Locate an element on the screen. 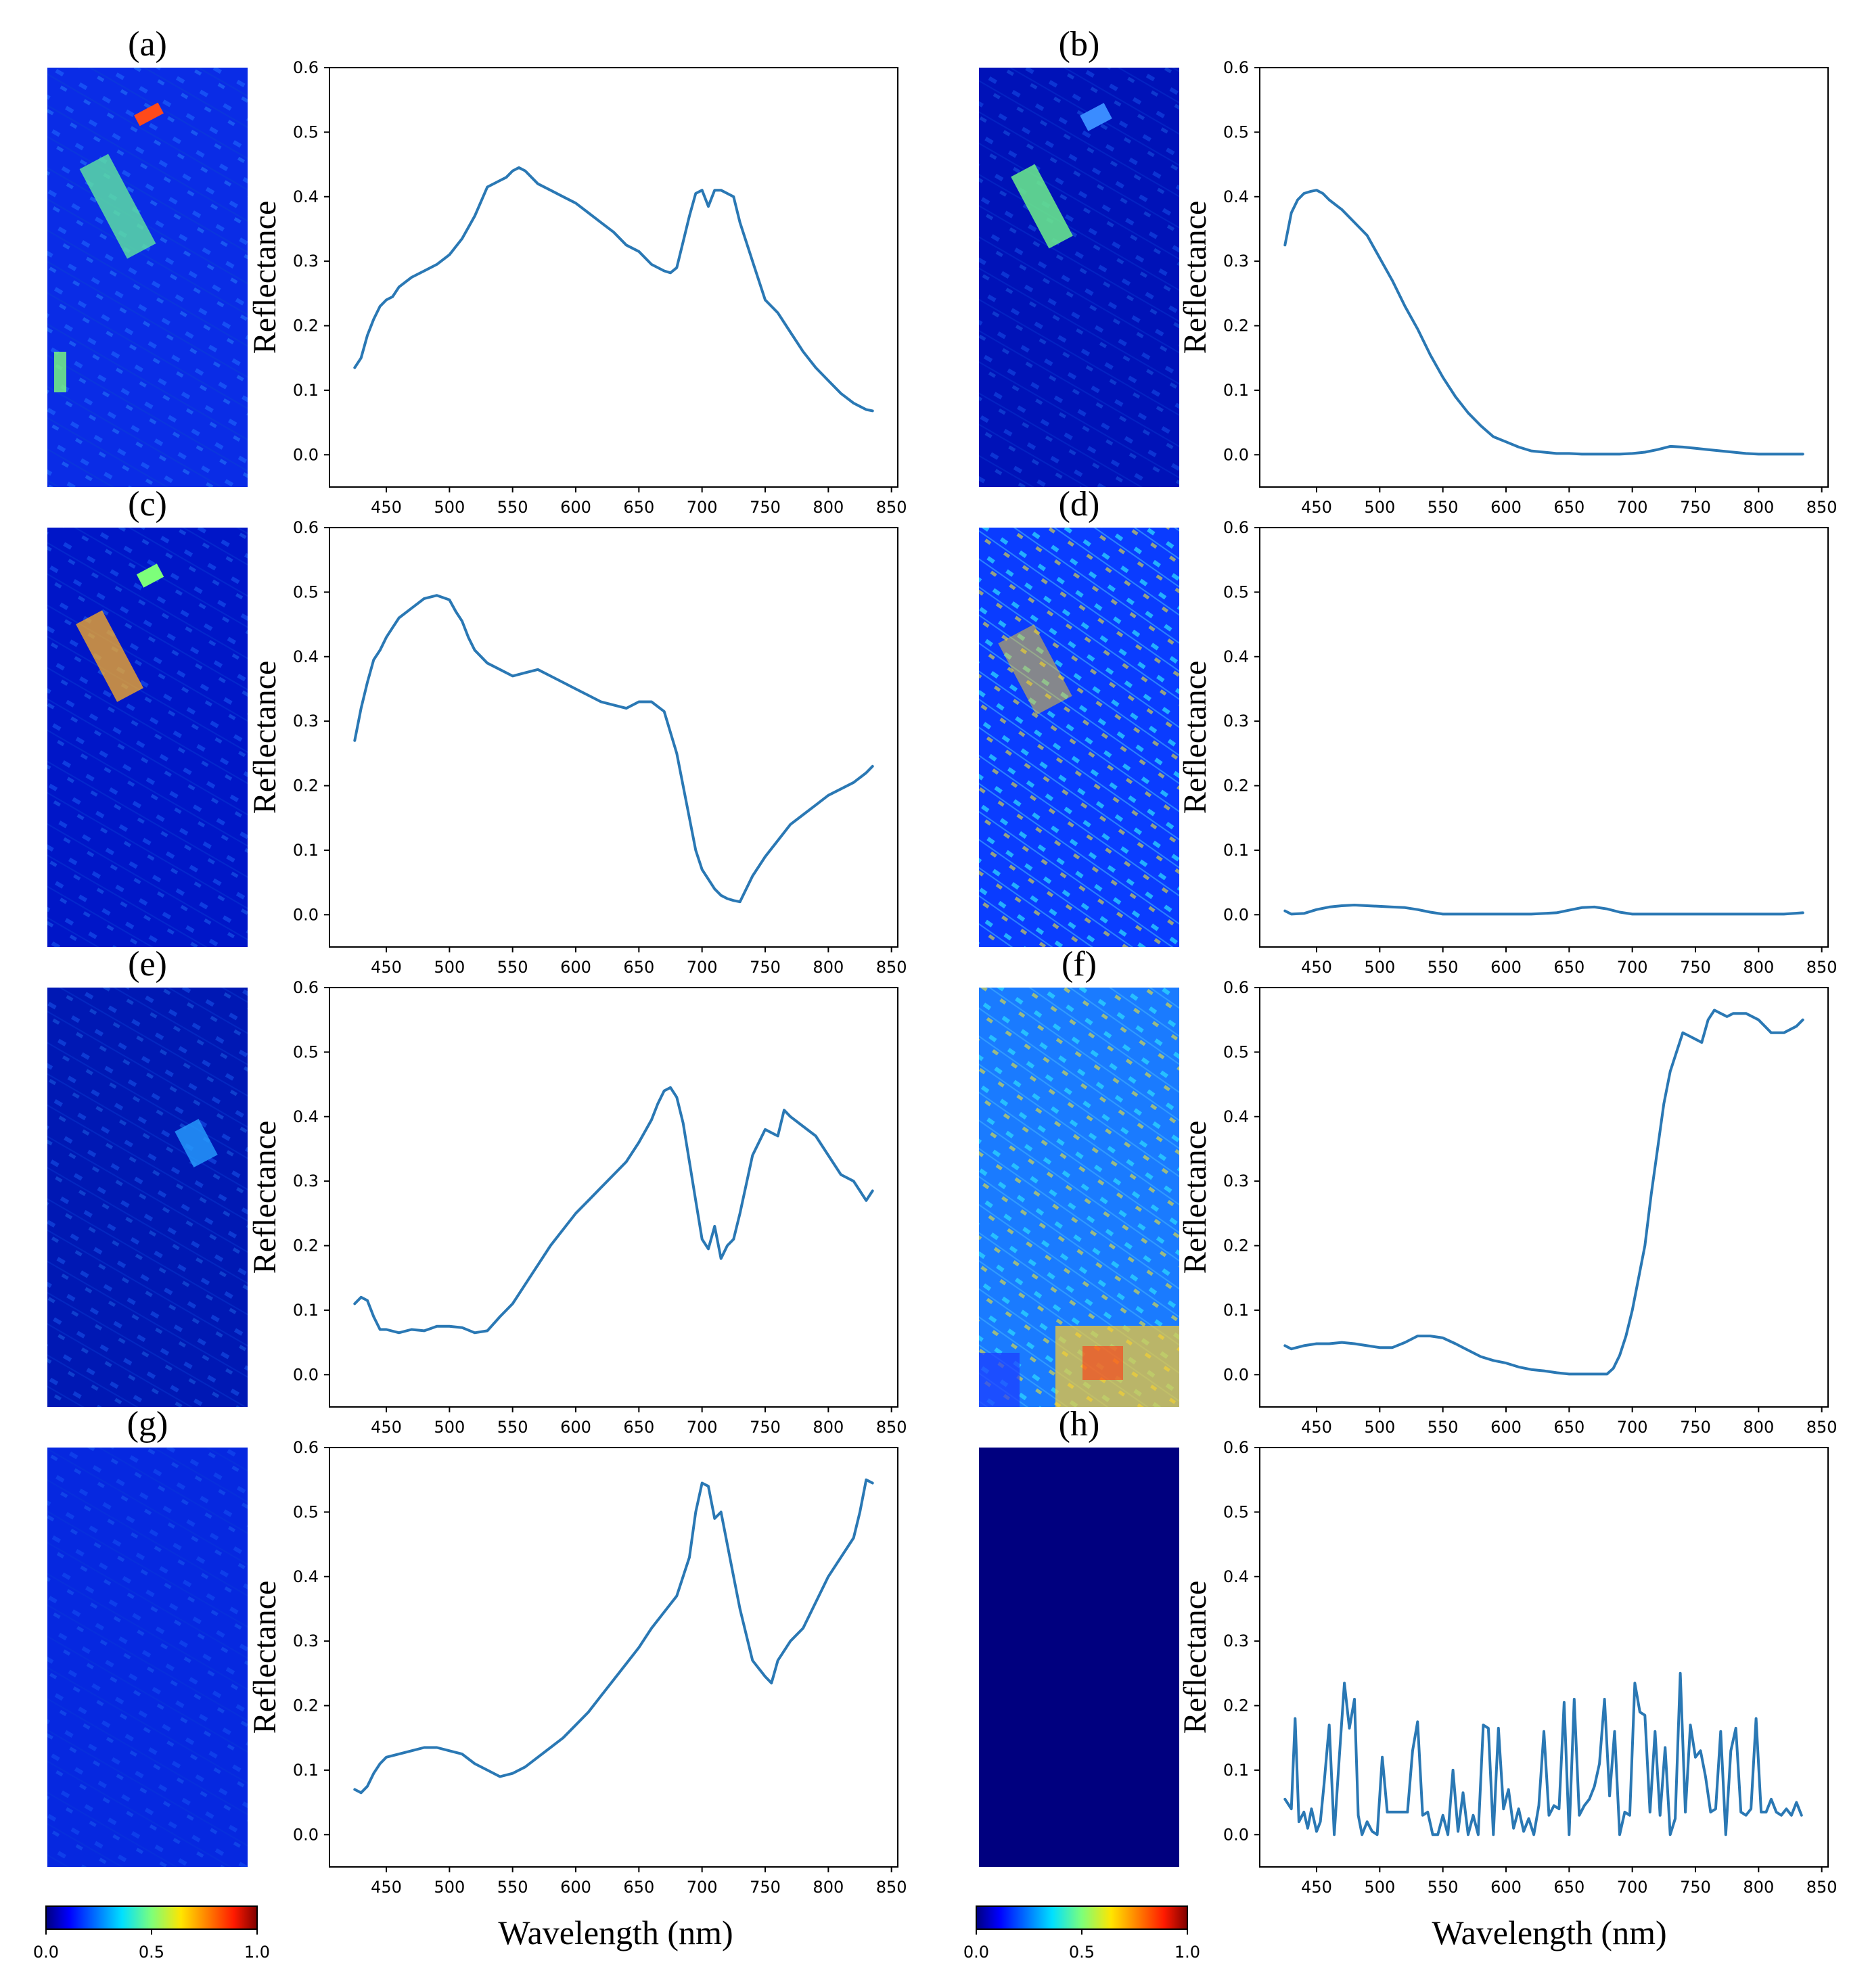 The image size is (1870, 1988). colorbar-left: 0.0 0.5 1.0 is located at coordinates (151, 1934).